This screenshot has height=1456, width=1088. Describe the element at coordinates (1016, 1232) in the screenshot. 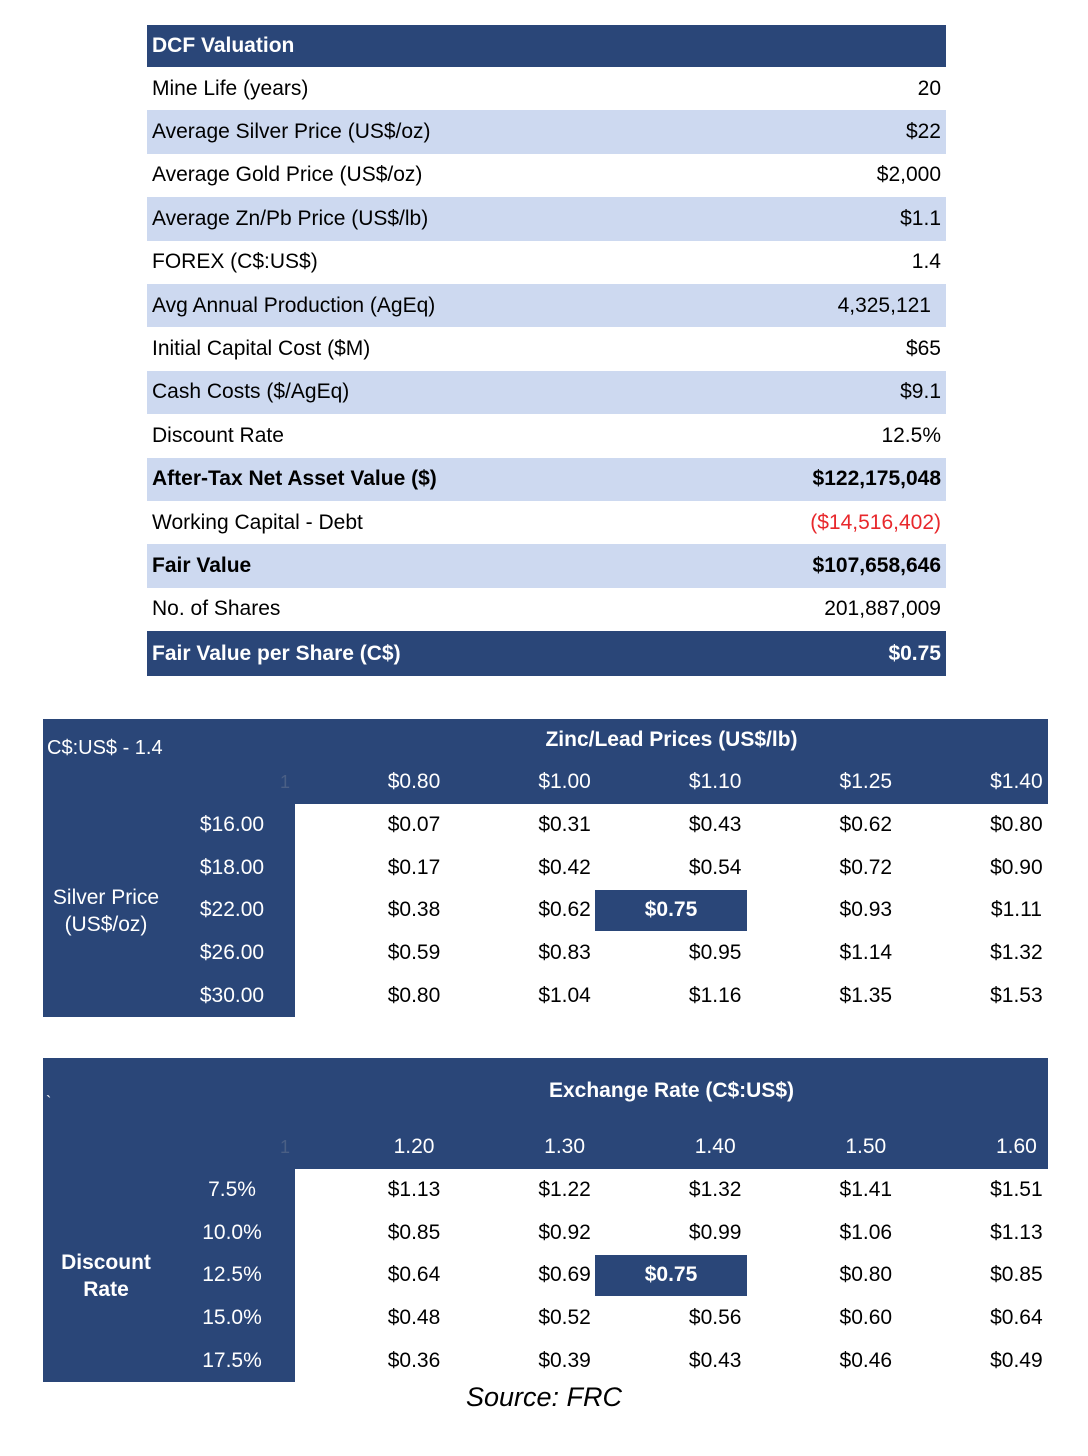

I see `table-cell: $1.13` at that location.